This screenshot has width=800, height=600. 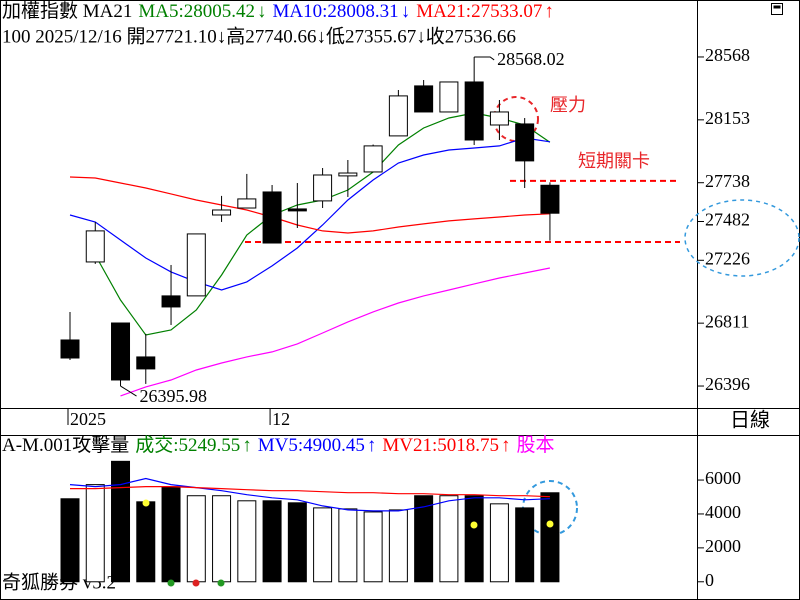 I want to click on title-part: 成交:5249.55, so click(x=187, y=445).